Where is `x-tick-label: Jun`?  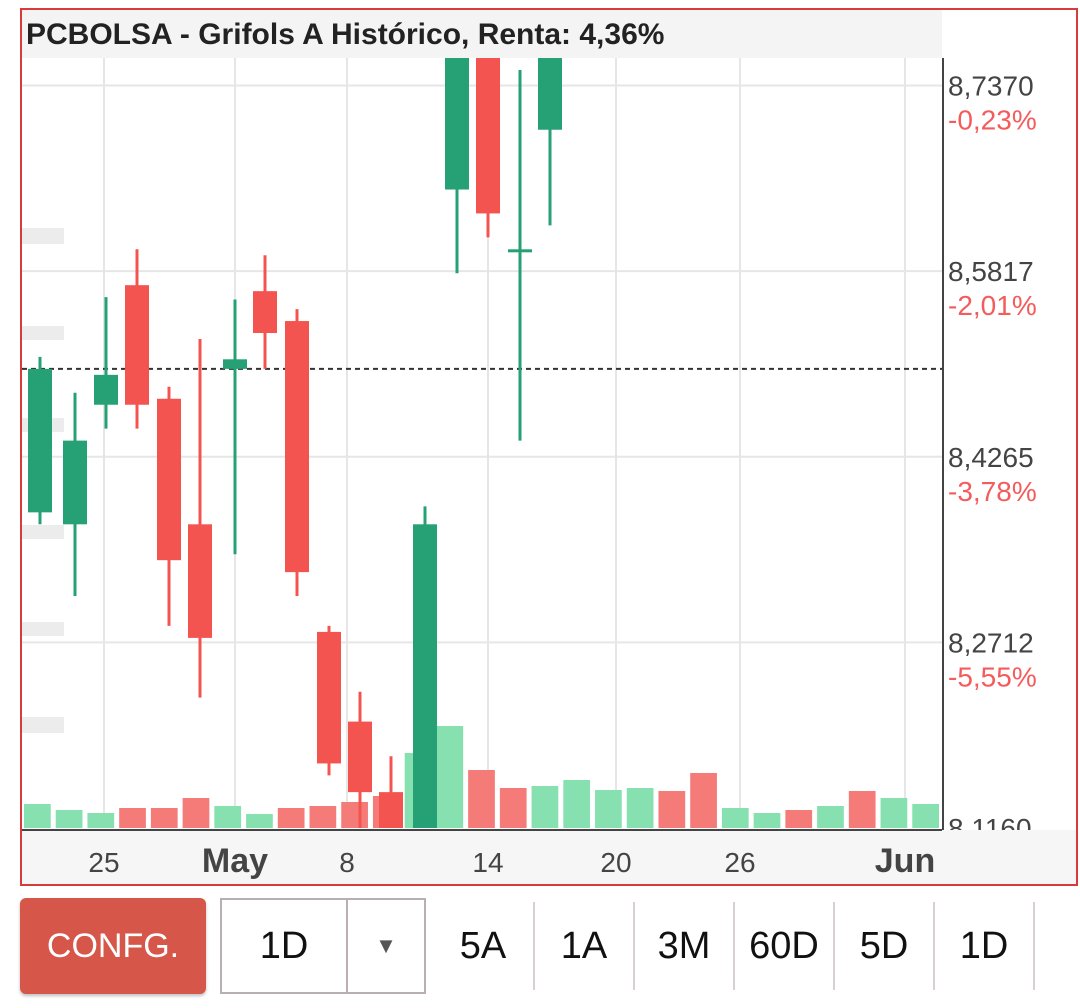
x-tick-label: Jun is located at coordinates (905, 861).